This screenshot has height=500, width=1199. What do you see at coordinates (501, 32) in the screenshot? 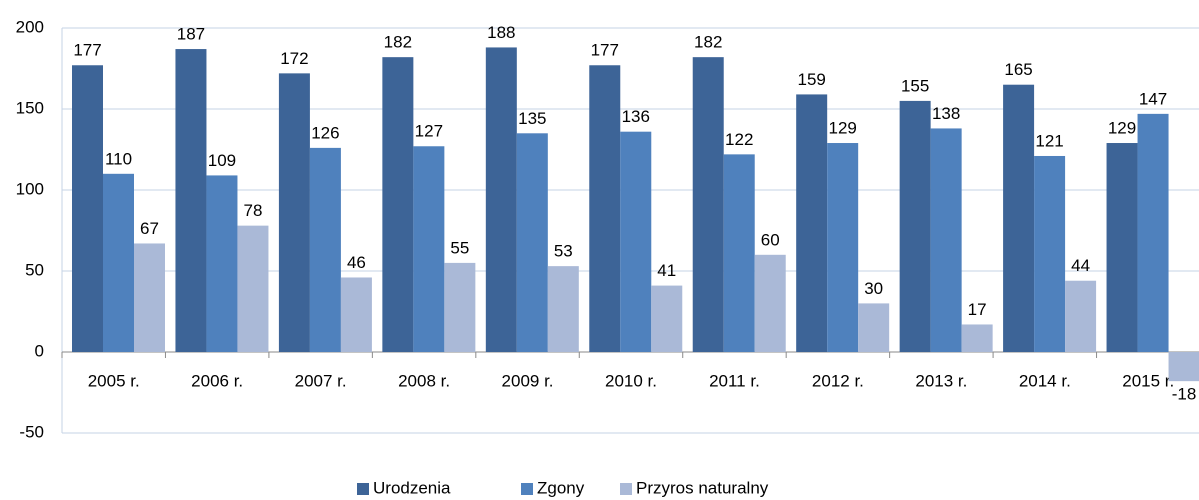
I see `value-label: 188` at bounding box center [501, 32].